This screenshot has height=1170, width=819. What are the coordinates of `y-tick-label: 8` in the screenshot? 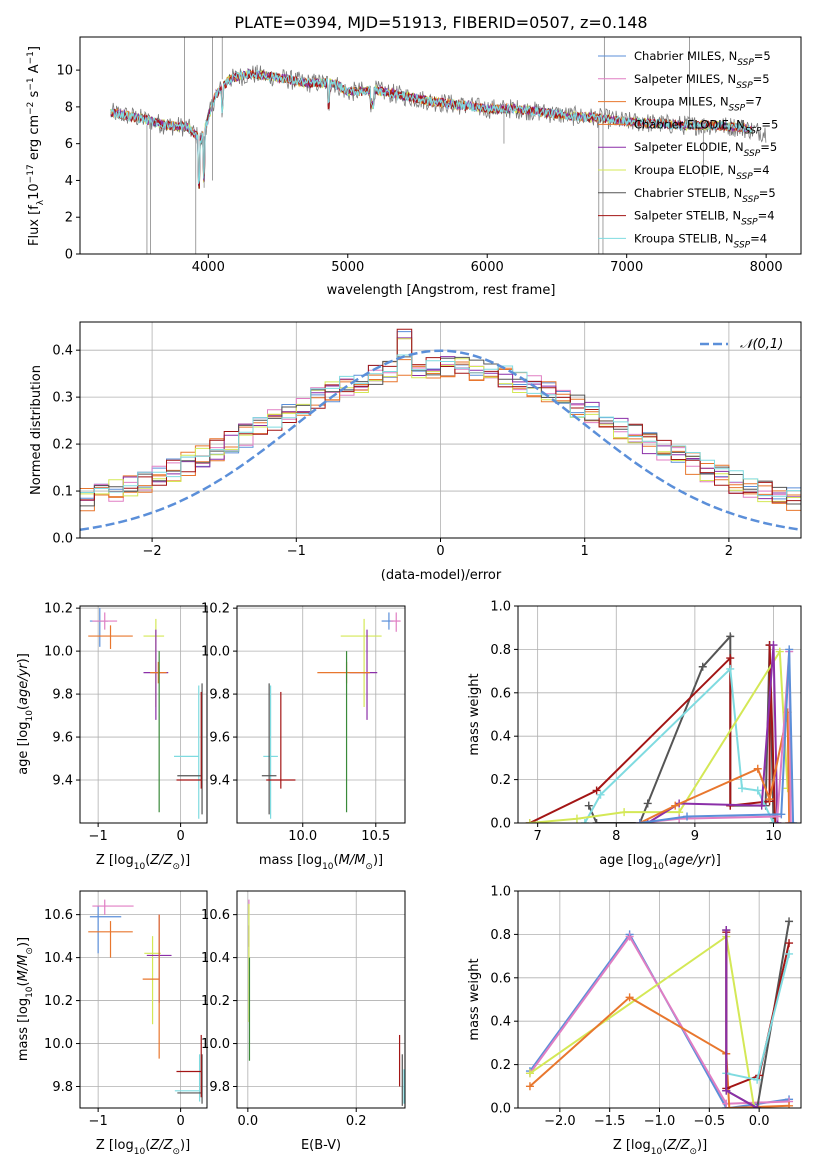 It's located at (69, 107).